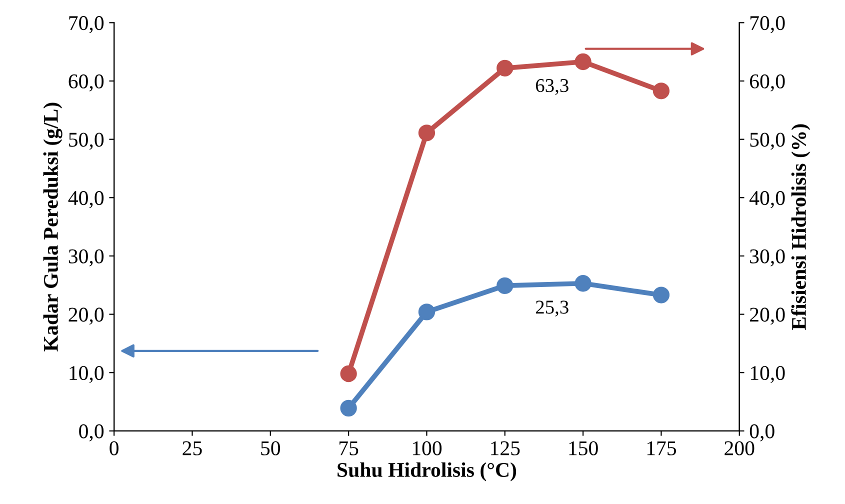  What do you see at coordinates (349, 448) in the screenshot?
I see `x-tick-label: 75` at bounding box center [349, 448].